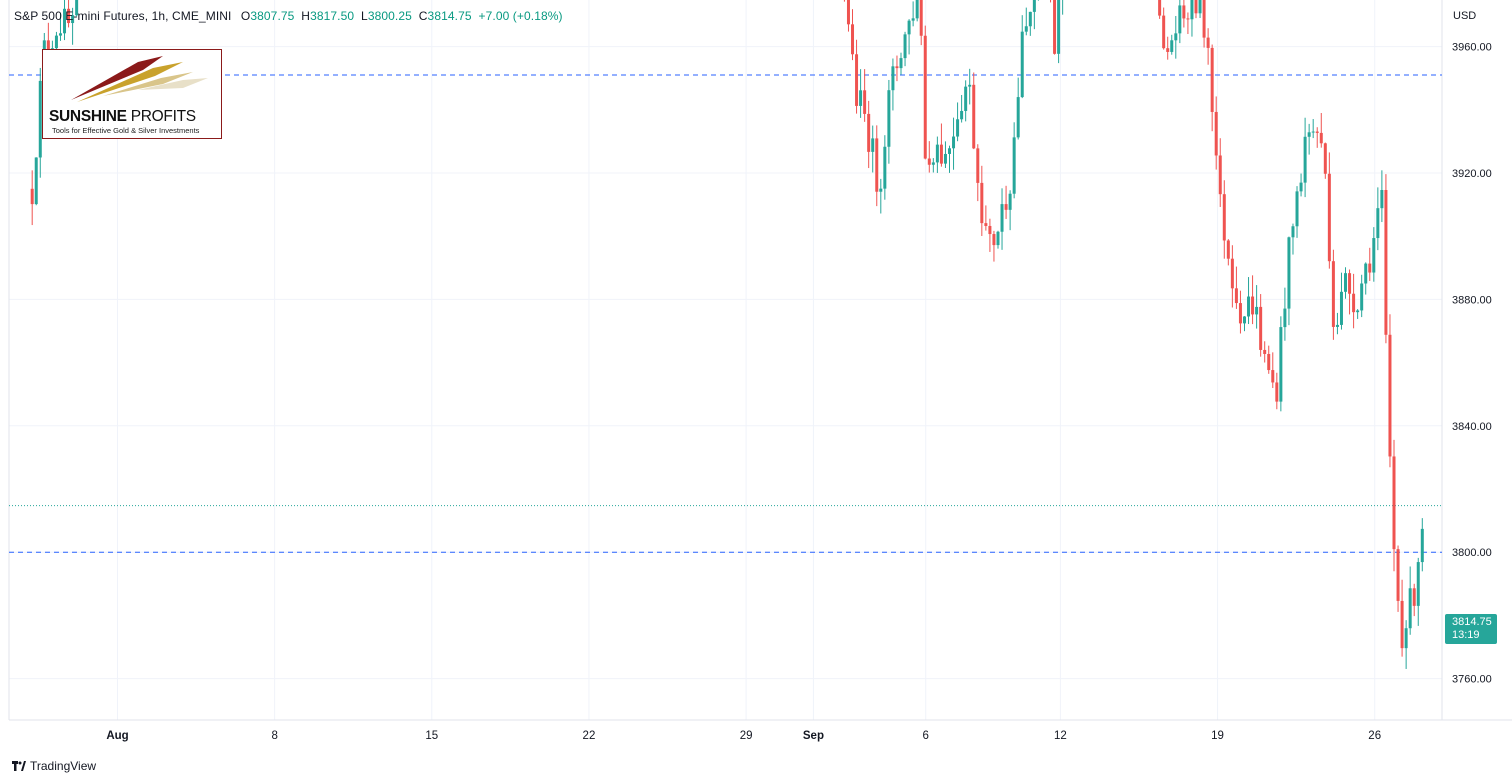 This screenshot has height=784, width=1512. I want to click on tradingview-watermark: TradingView, so click(54, 766).